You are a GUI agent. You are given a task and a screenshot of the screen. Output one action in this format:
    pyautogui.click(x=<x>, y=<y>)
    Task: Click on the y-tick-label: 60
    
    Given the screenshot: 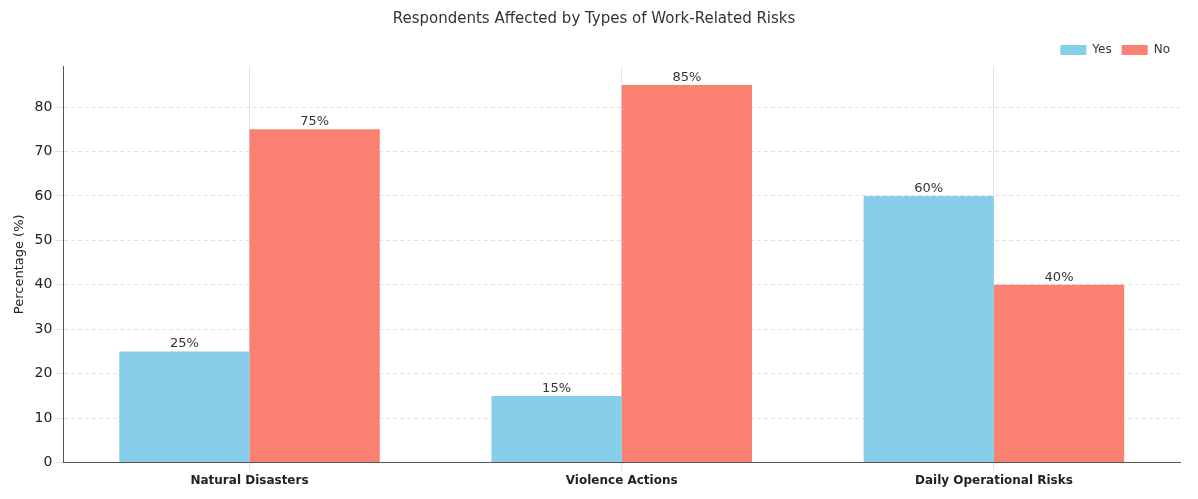 What is the action you would take?
    pyautogui.click(x=43, y=194)
    